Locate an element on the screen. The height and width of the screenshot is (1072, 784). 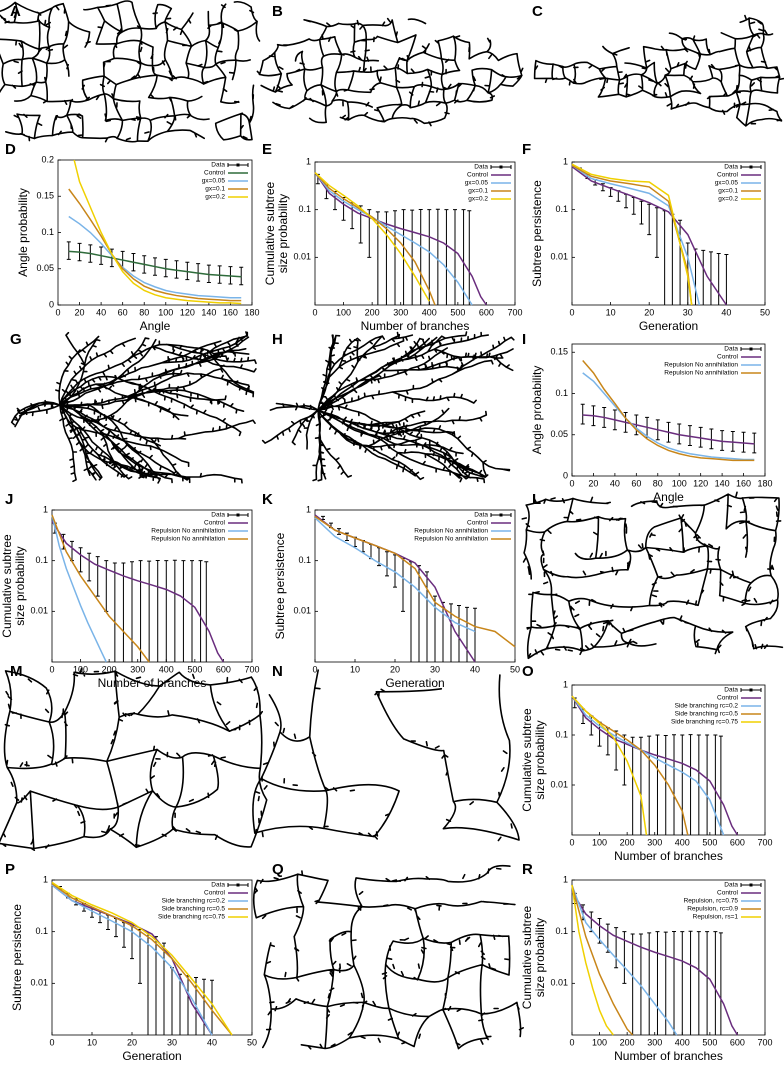
x-axis-label: Generation is located at coordinates (151, 1056).